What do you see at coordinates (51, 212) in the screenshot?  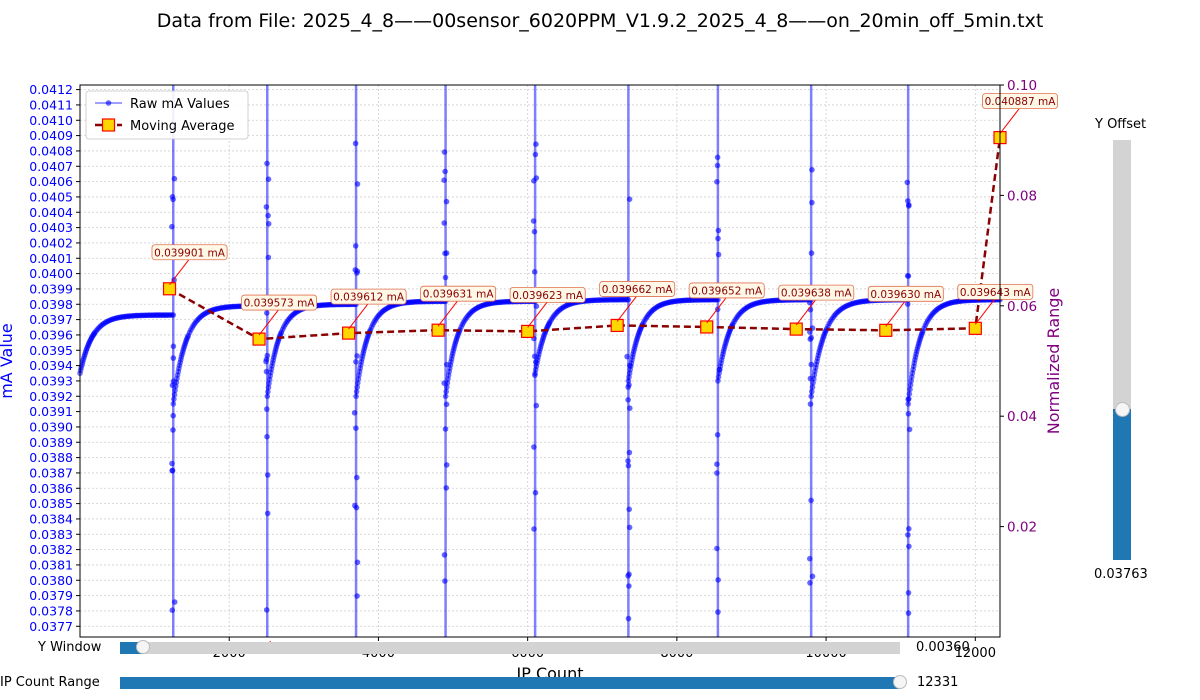 I see `y-tick-label: 0.0404` at bounding box center [51, 212].